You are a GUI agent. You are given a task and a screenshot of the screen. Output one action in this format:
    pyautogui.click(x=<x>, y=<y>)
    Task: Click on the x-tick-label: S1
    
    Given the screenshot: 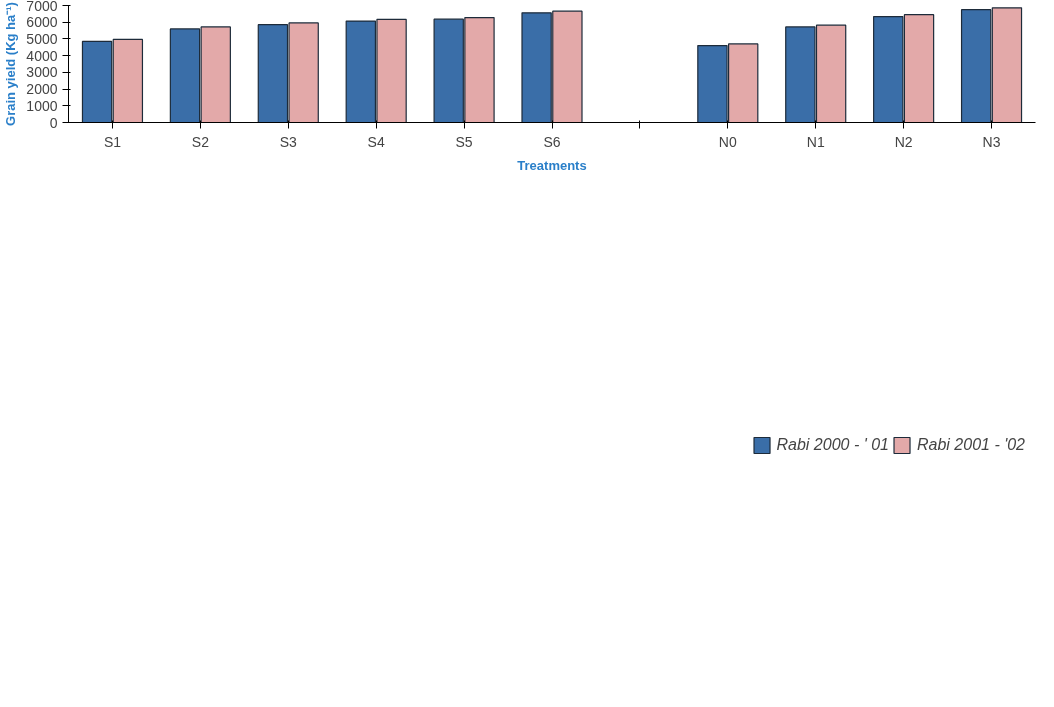 What is the action you would take?
    pyautogui.click(x=112, y=141)
    